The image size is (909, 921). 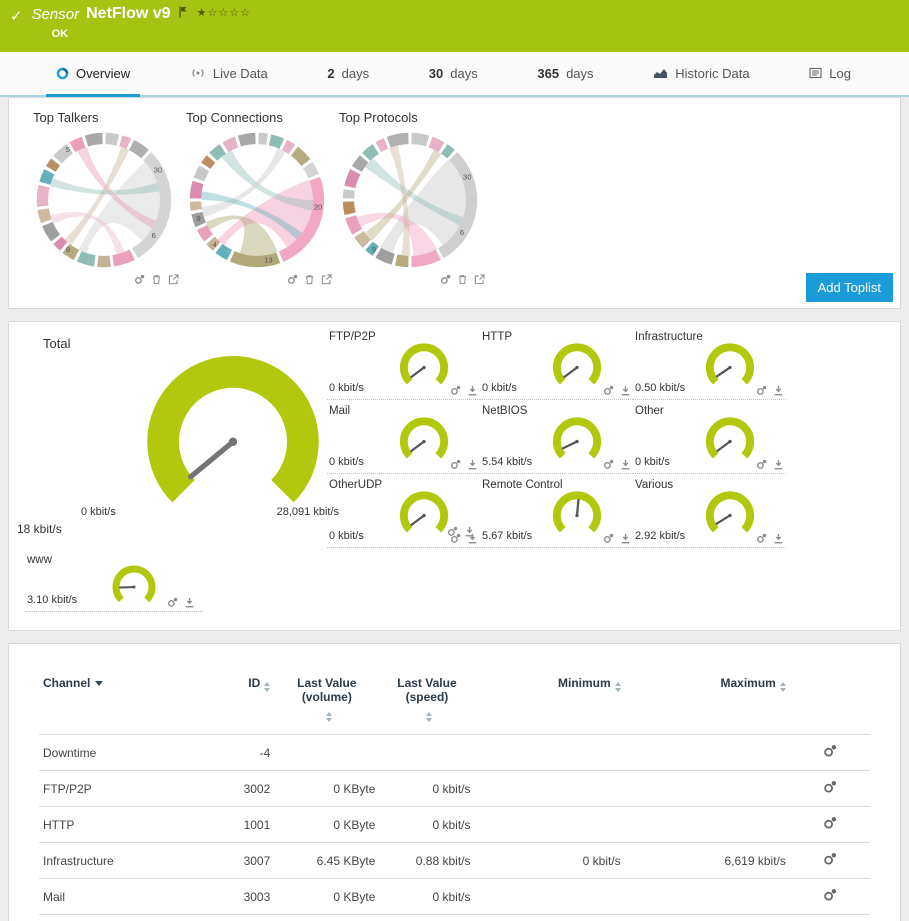 I want to click on gauge-title: www, so click(x=39, y=560).